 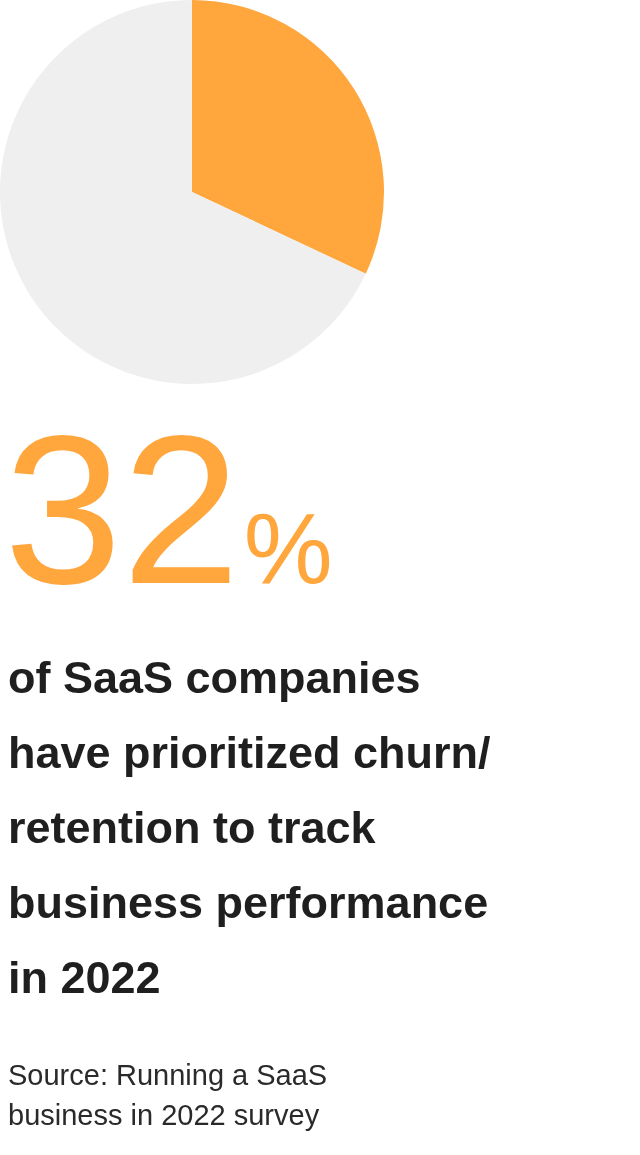 I want to click on source-note: Source: Running a SaaS business in 2022 survey, so click(x=168, y=1095).